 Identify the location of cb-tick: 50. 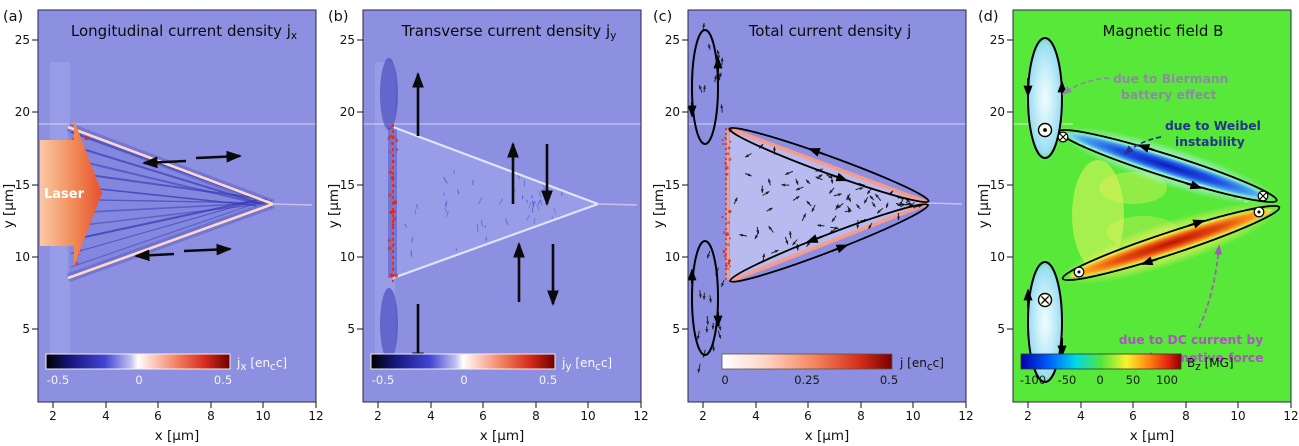
(1133, 380).